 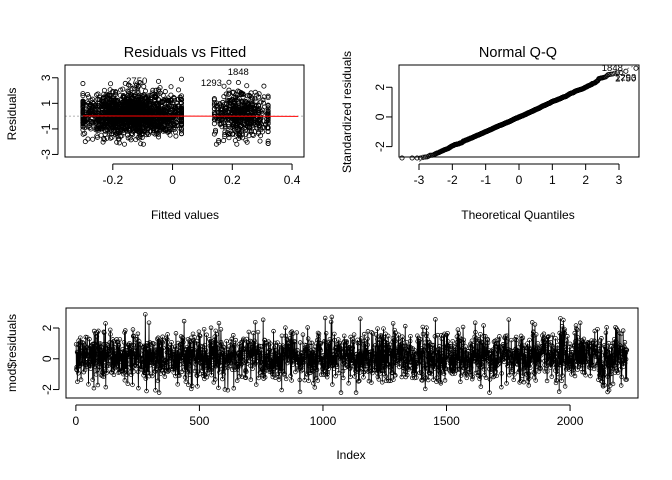 I want to click on residuals-vs-fitted-xlabel: Fitted values, so click(x=185, y=215).